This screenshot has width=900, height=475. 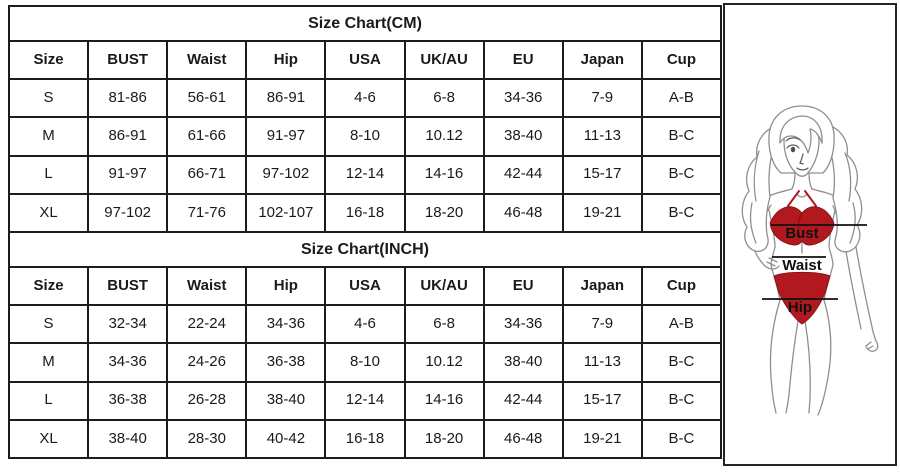 I want to click on value-cell: 32-34, so click(x=128, y=324).